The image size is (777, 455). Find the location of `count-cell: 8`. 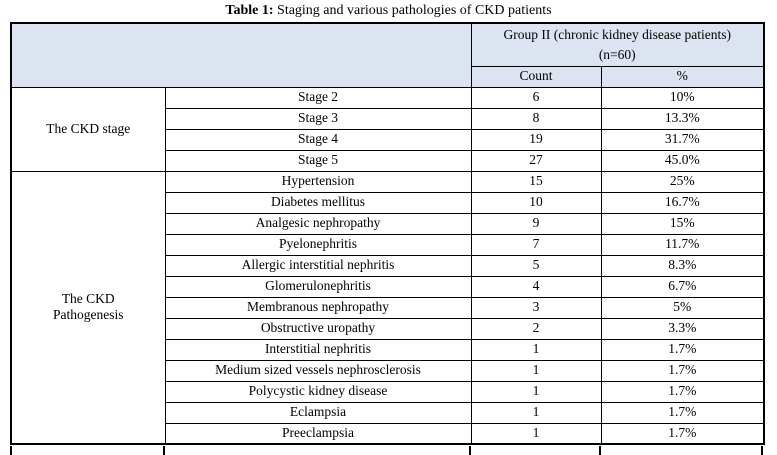

count-cell: 8 is located at coordinates (536, 118).